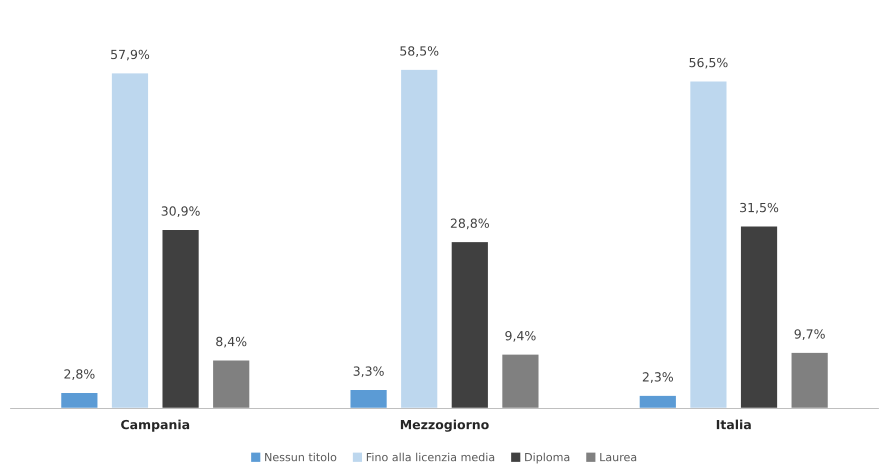 The height and width of the screenshot is (475, 889). Describe the element at coordinates (430, 457) in the screenshot. I see `legend-label: Fino alla licenzia media` at that location.